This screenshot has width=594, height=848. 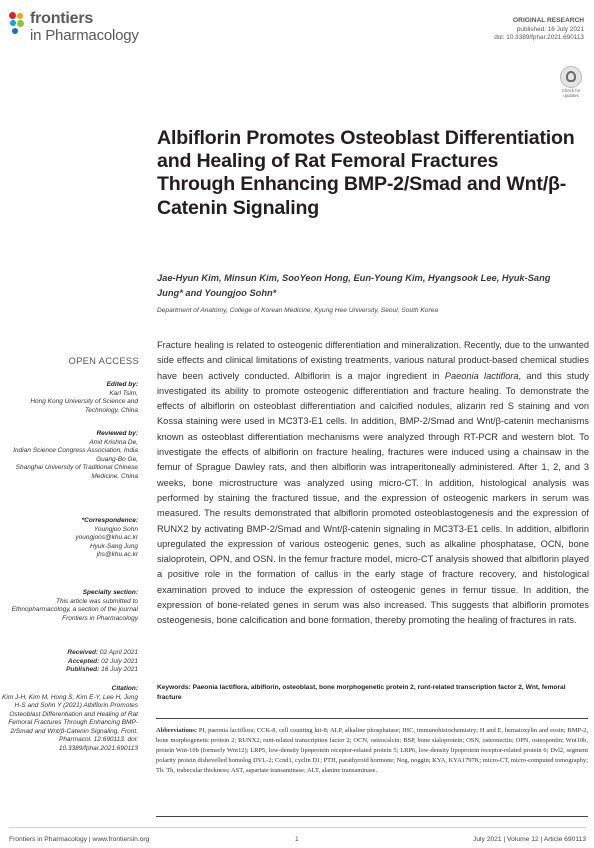 I want to click on page-number: 1, so click(x=297, y=839).